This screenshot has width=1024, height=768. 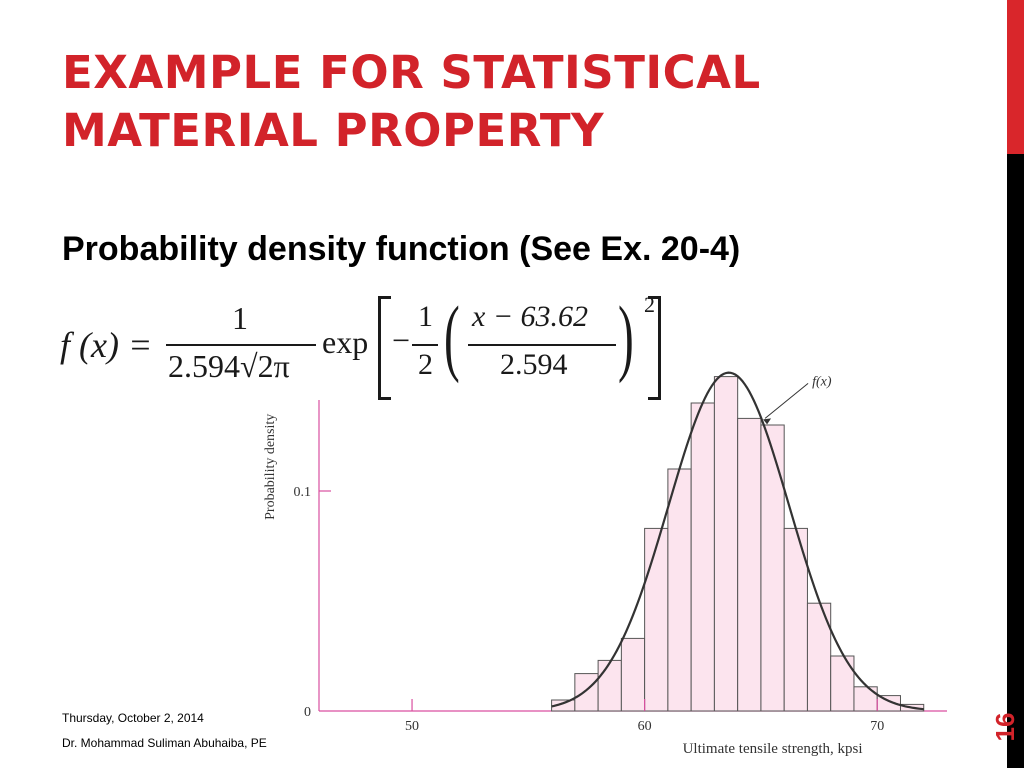 What do you see at coordinates (1005, 727) in the screenshot?
I see `slide-number: 16` at bounding box center [1005, 727].